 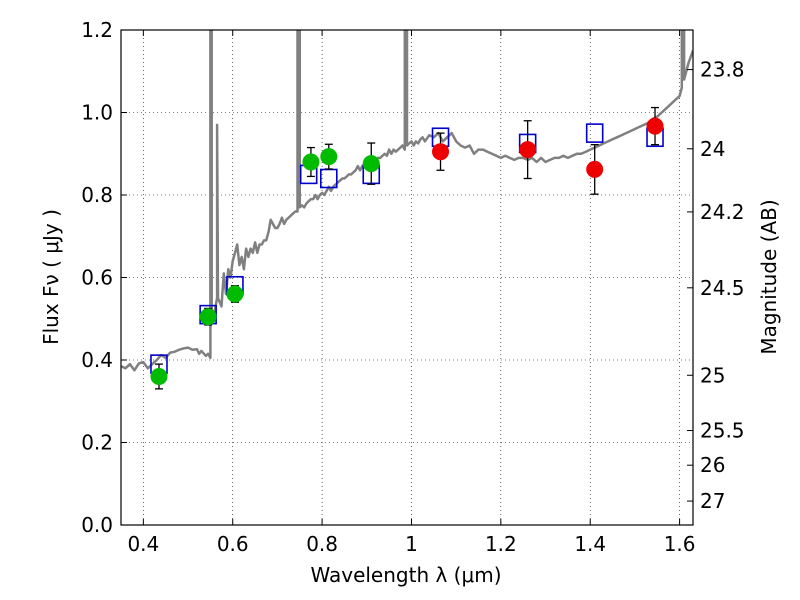 I want to click on model-photometry-square, so click(x=594, y=133).